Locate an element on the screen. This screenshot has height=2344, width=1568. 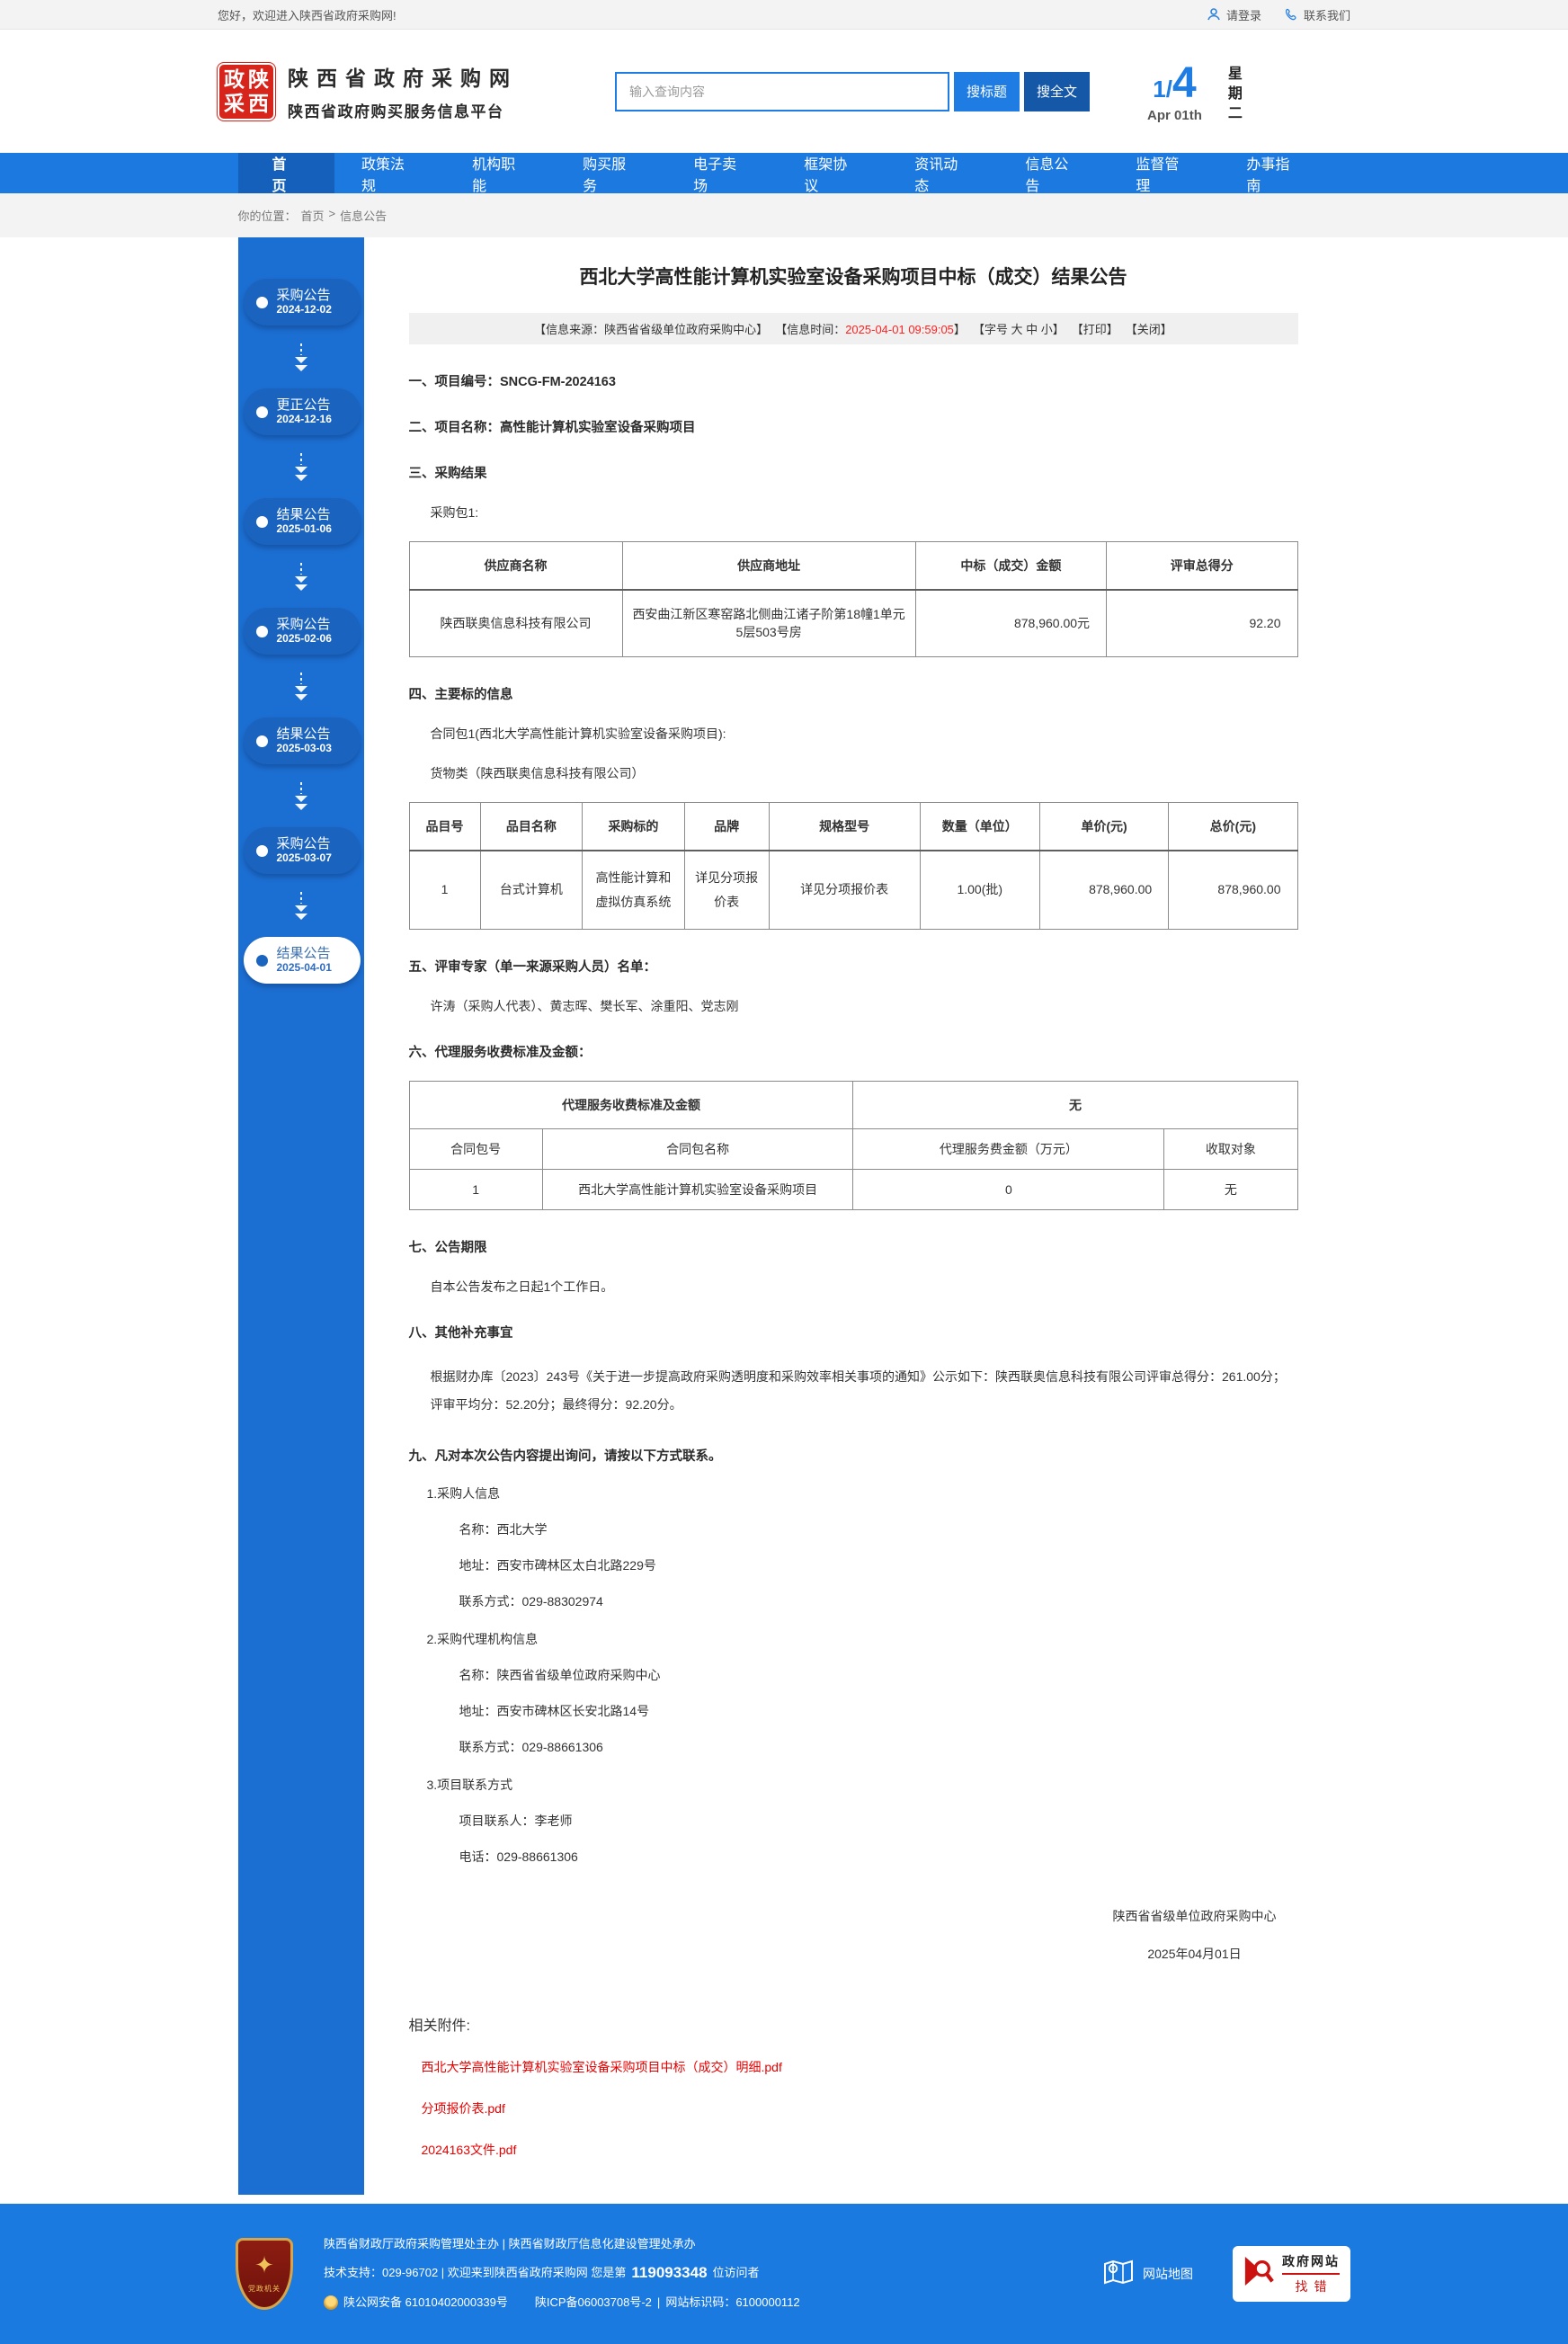
nav-item-e-marketplace: 电子卖场 is located at coordinates (715, 175).